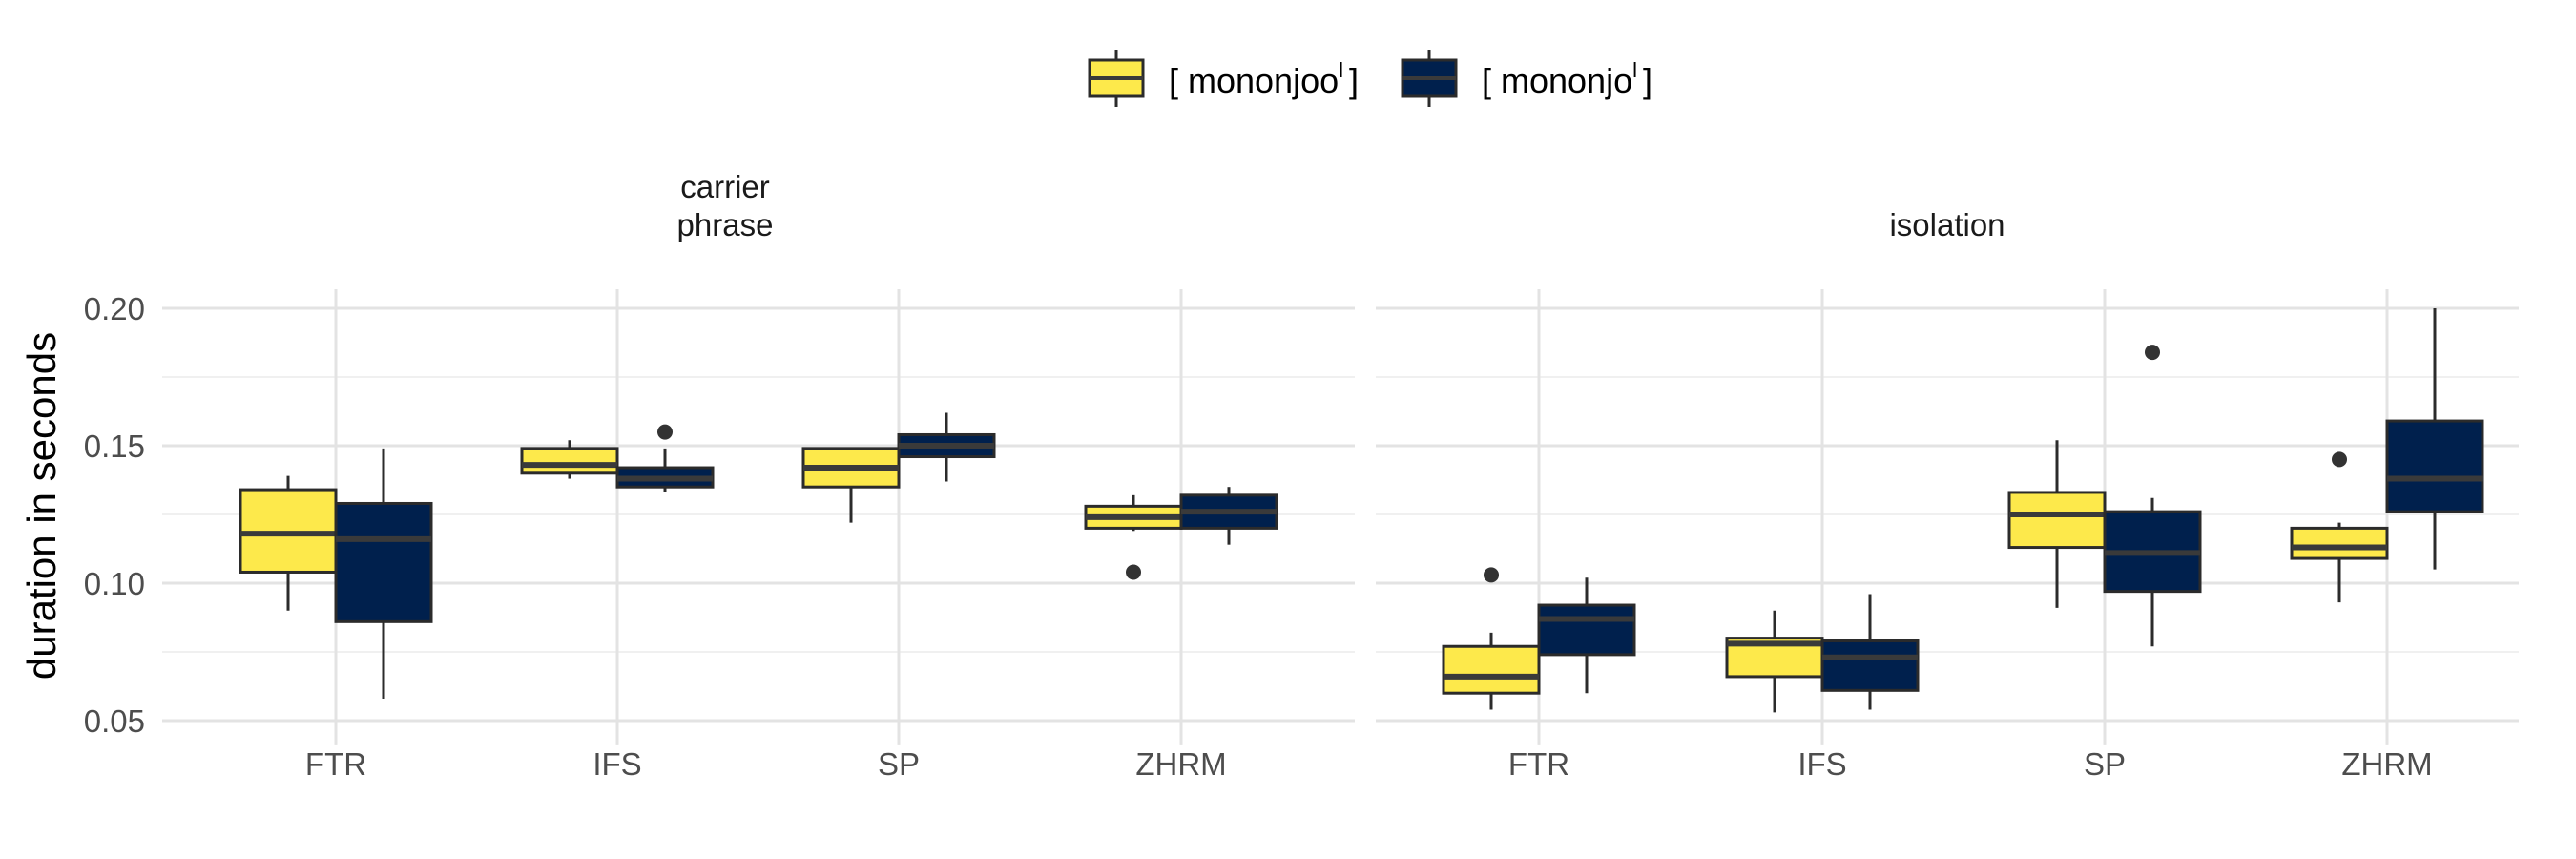 This screenshot has height=859, width=2576. What do you see at coordinates (114, 446) in the screenshot?
I see `y-tick-label: 0.15` at bounding box center [114, 446].